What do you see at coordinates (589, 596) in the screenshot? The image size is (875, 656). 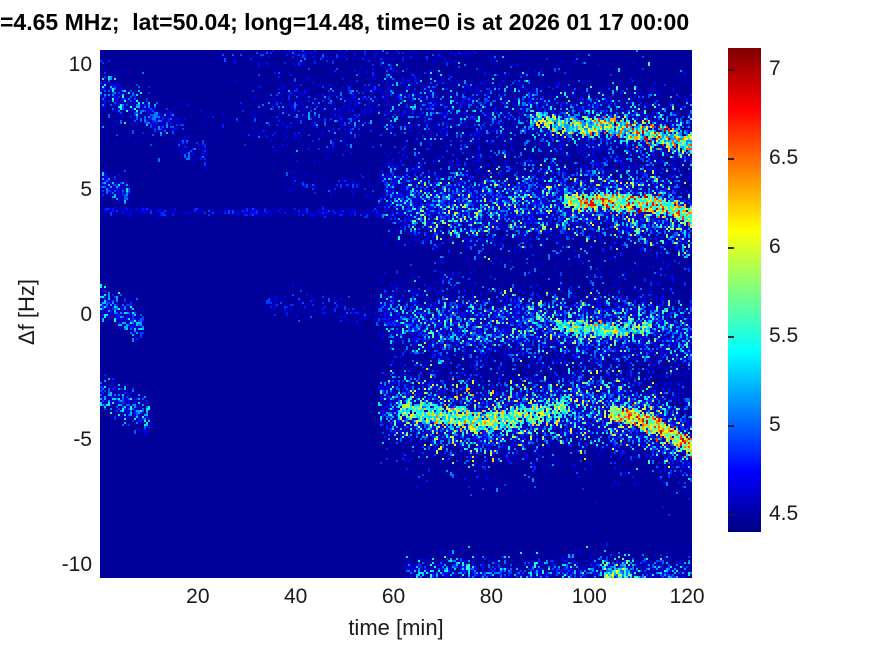 I see `x-tick-label: 100` at bounding box center [589, 596].